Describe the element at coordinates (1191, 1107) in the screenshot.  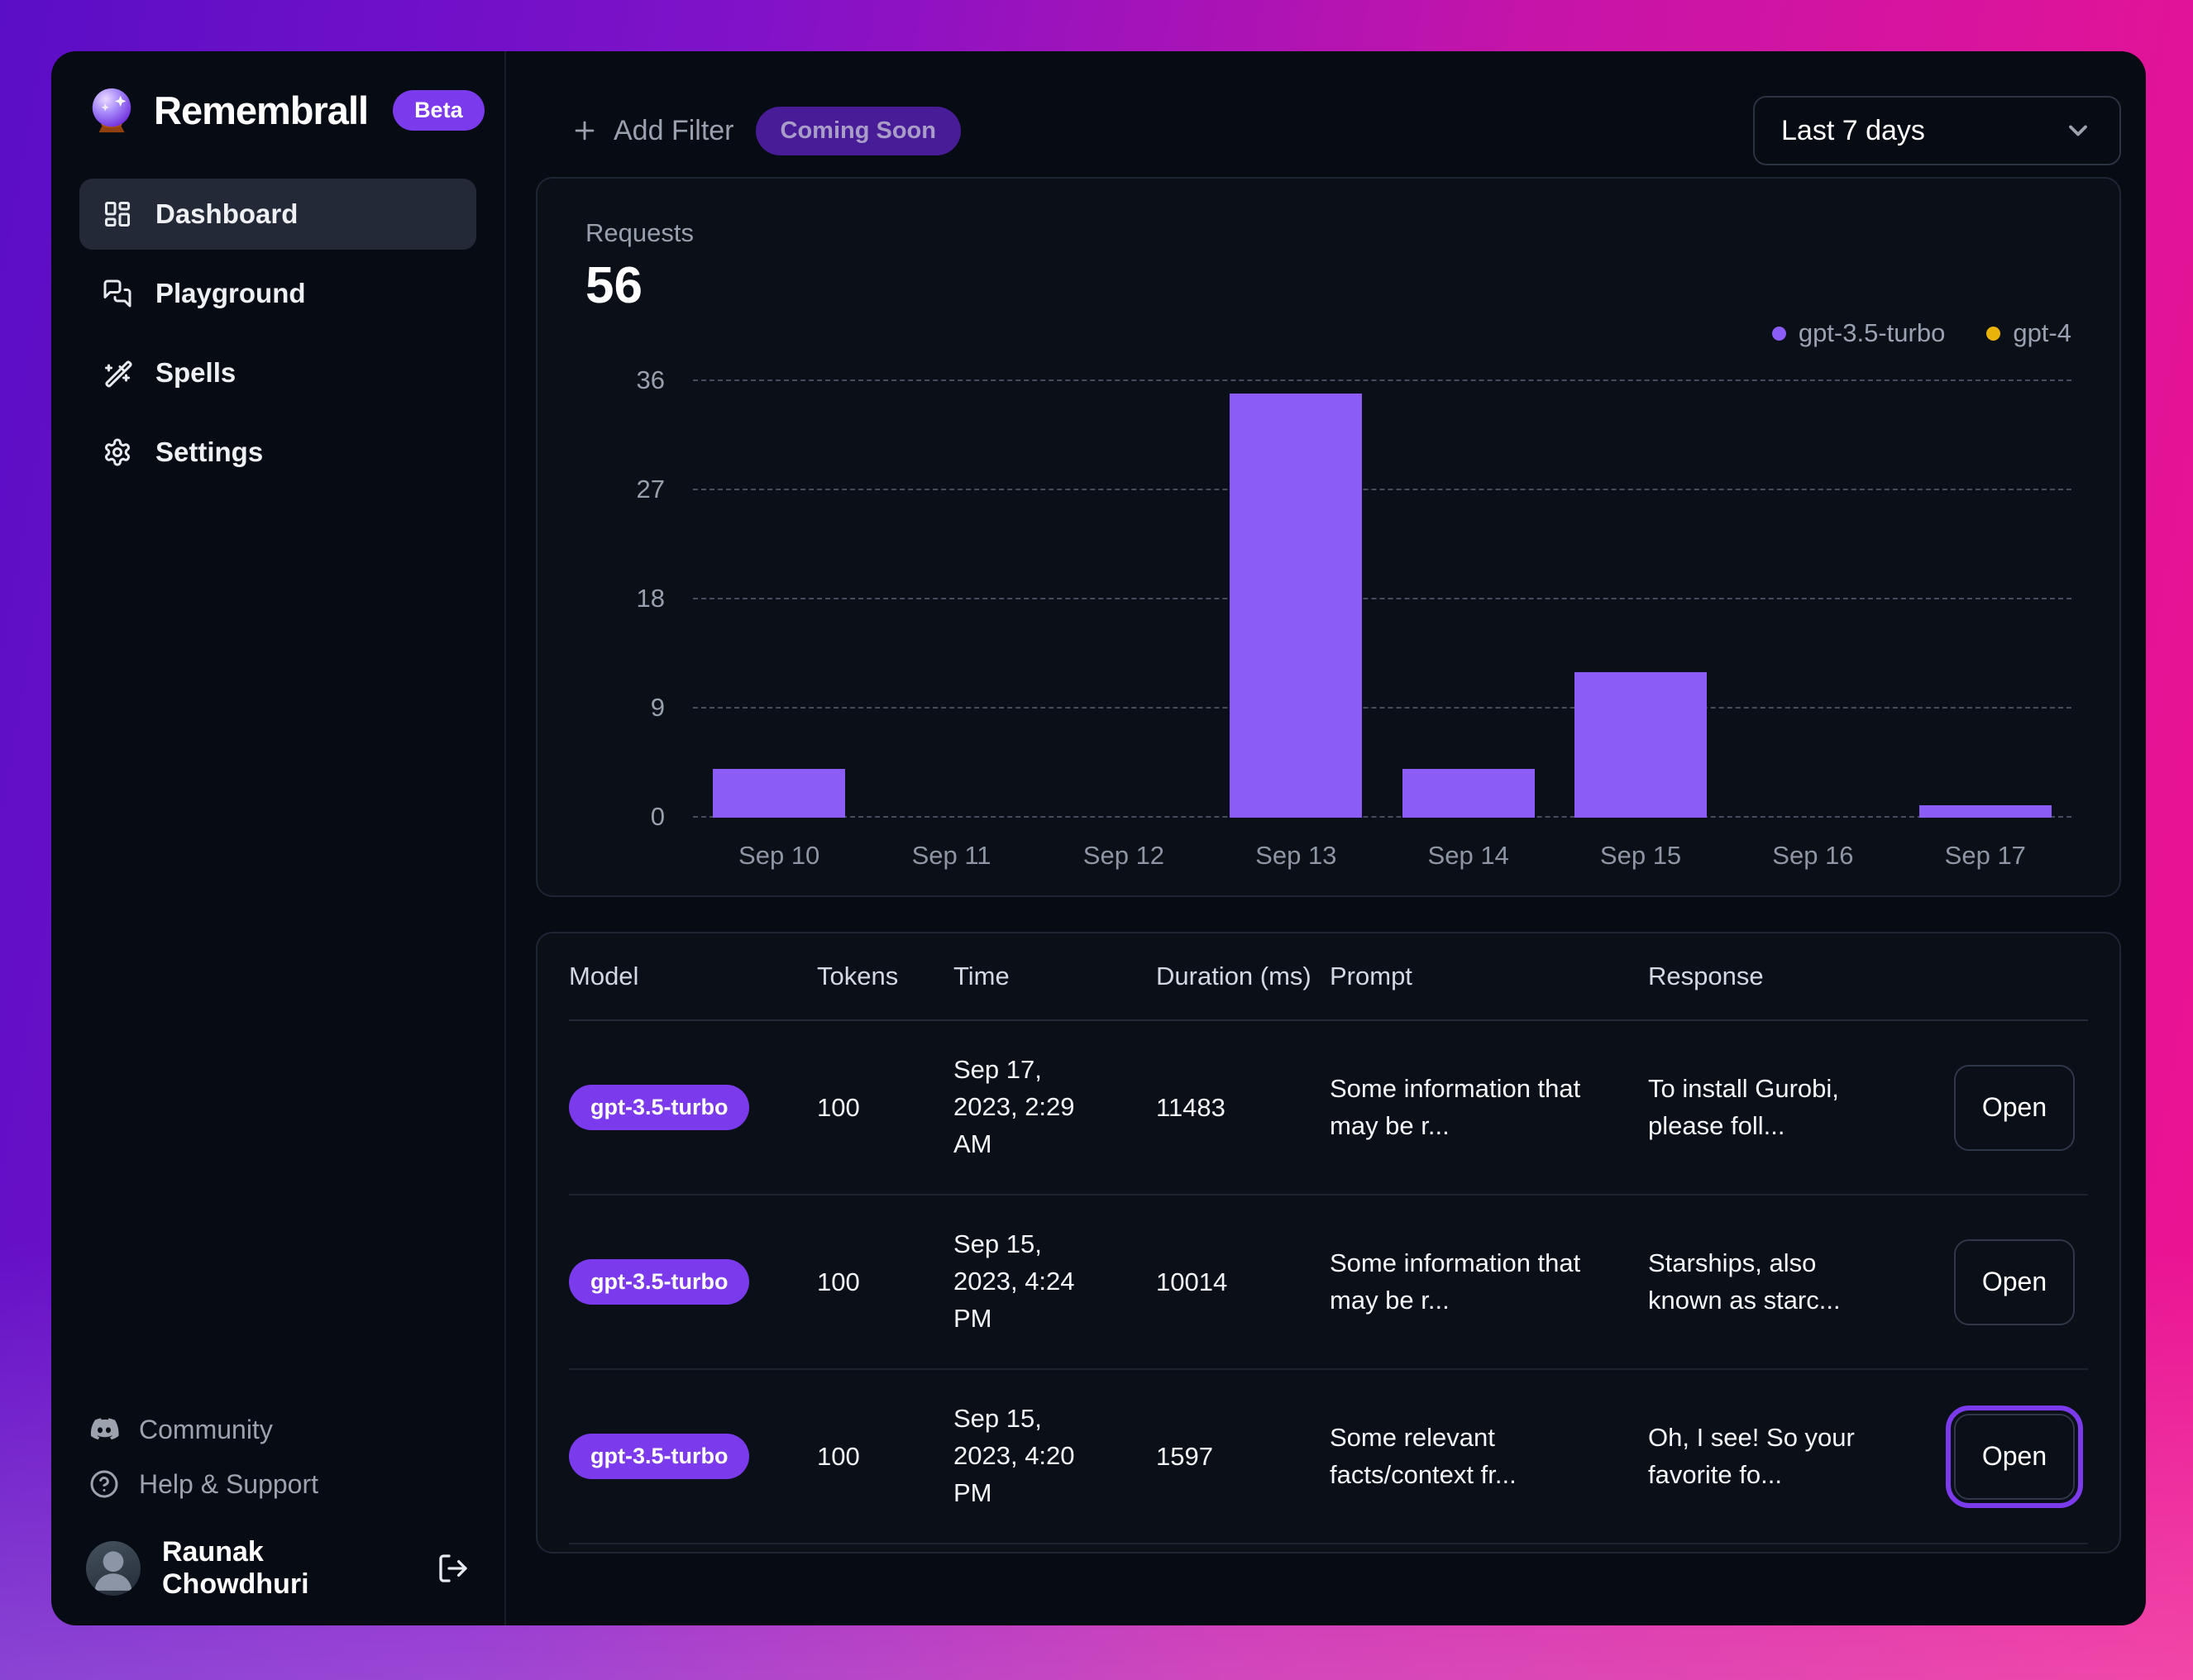
I see `duration-cell: 11483` at that location.